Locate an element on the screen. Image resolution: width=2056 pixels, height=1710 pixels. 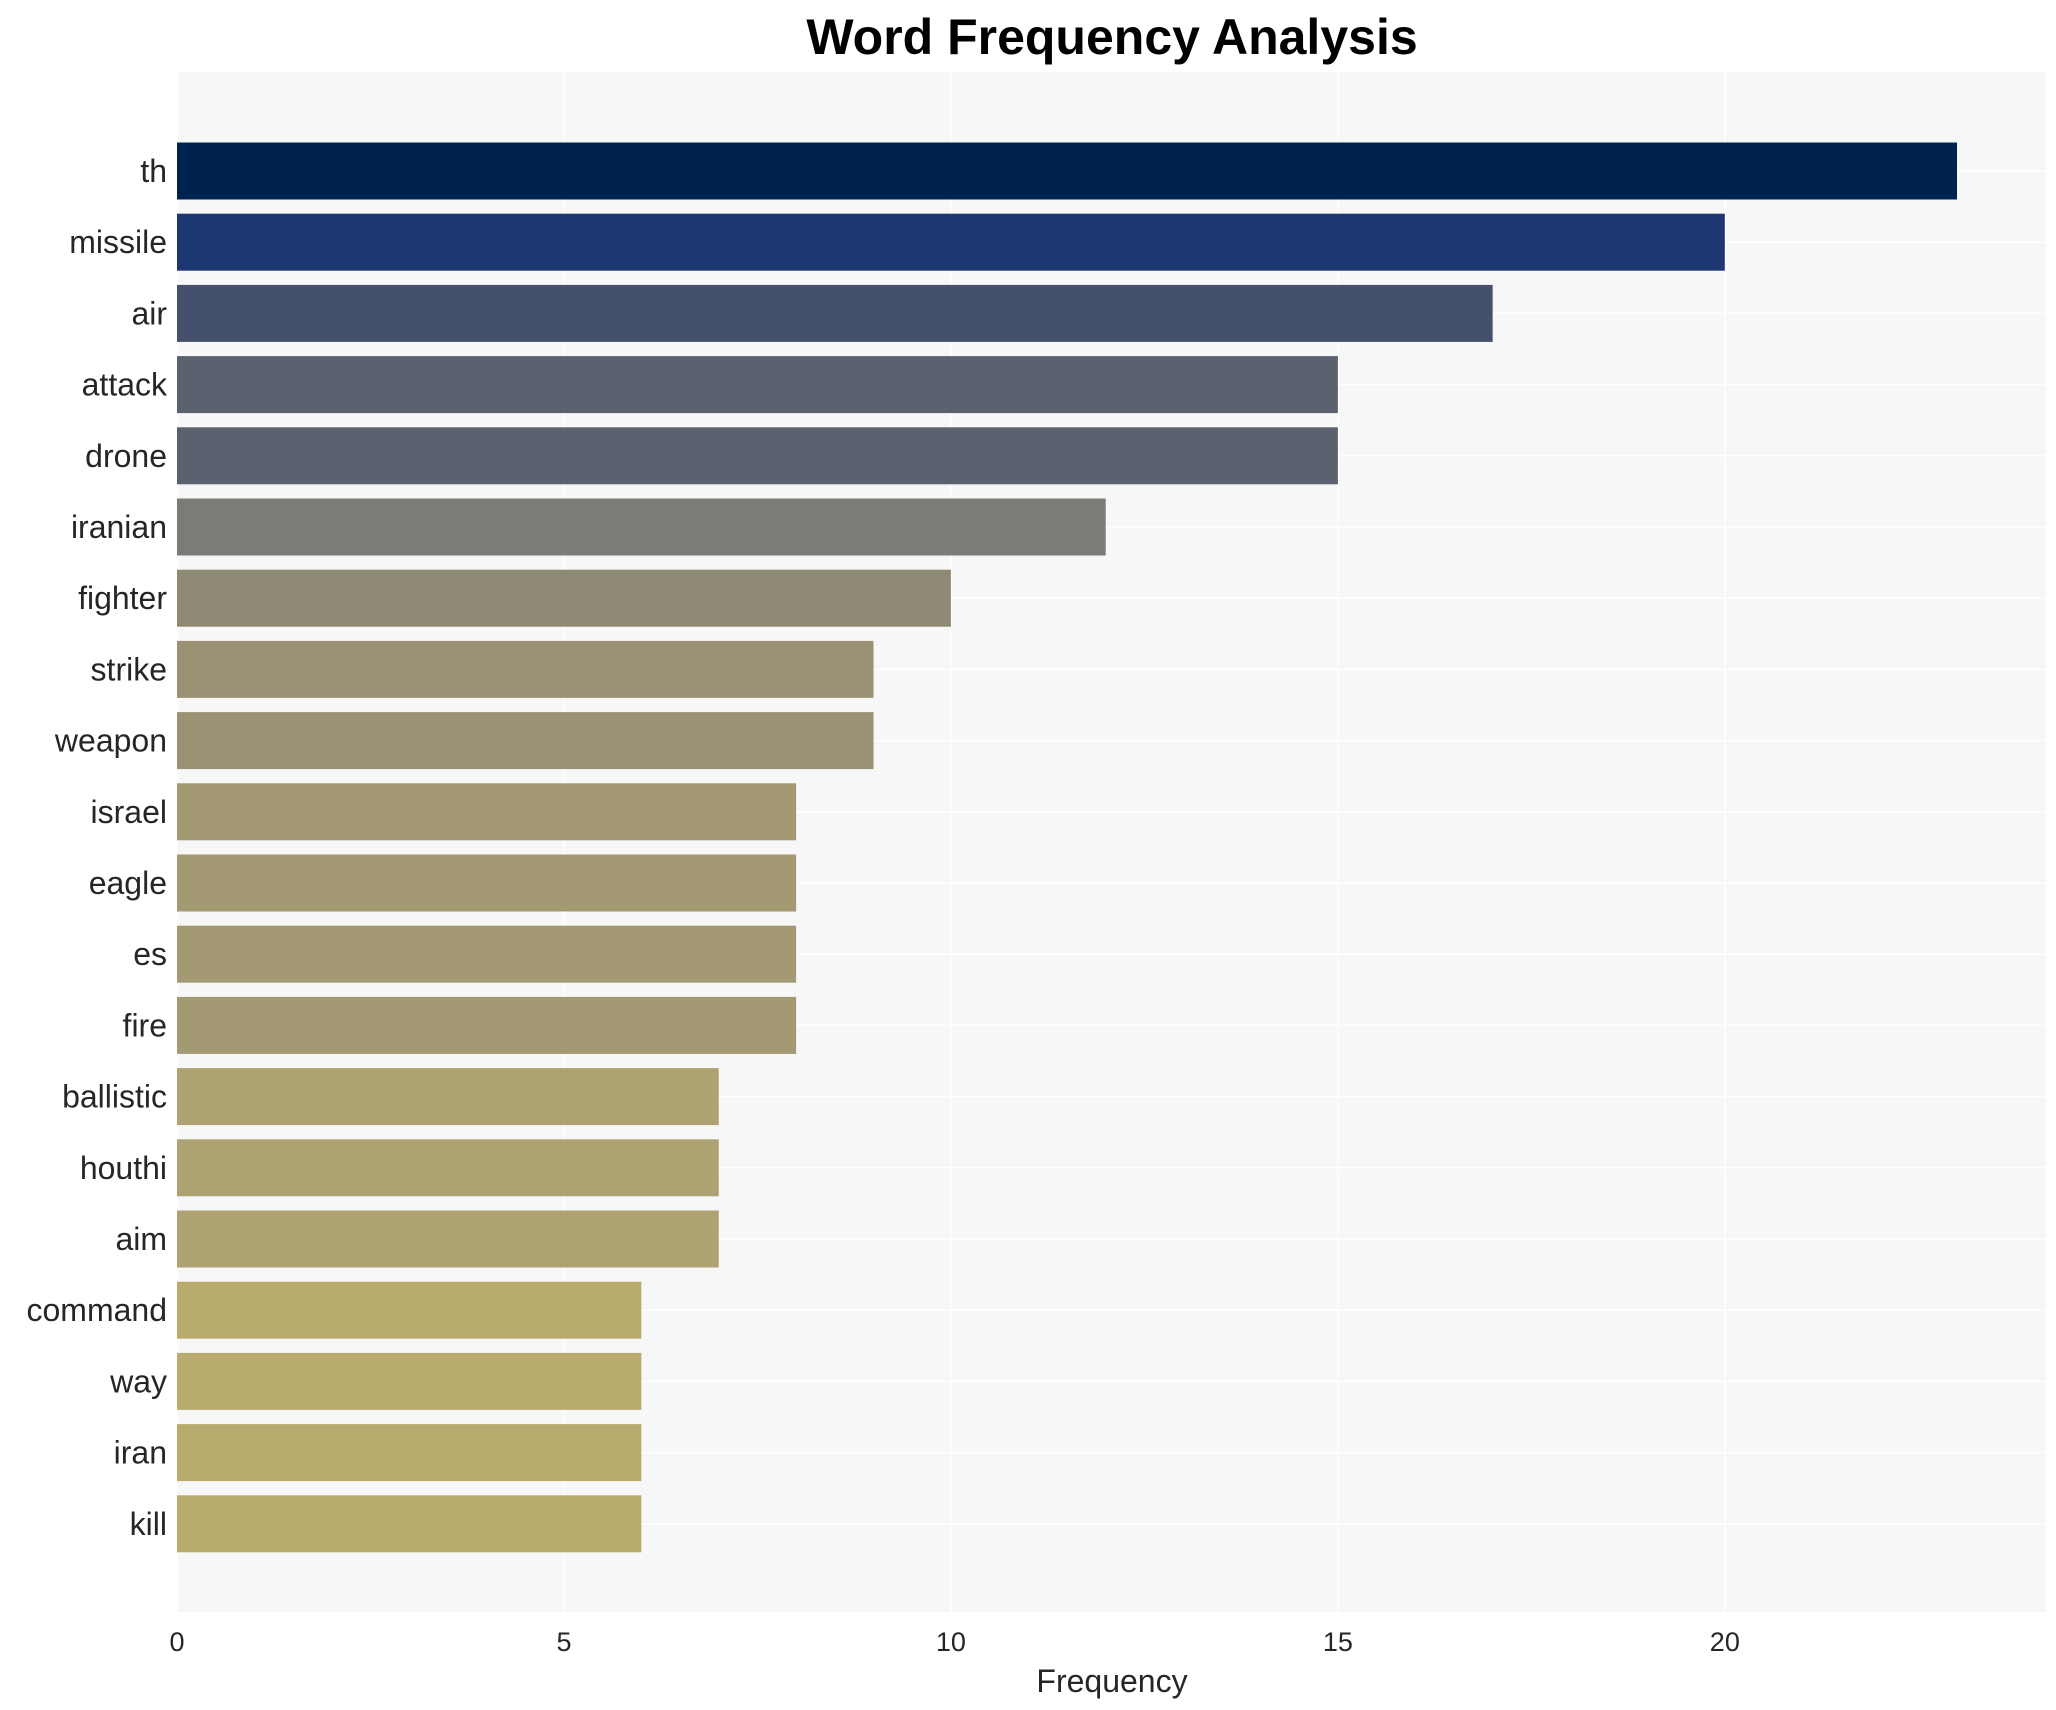
y-tick-label: fire is located at coordinates (145, 1025).